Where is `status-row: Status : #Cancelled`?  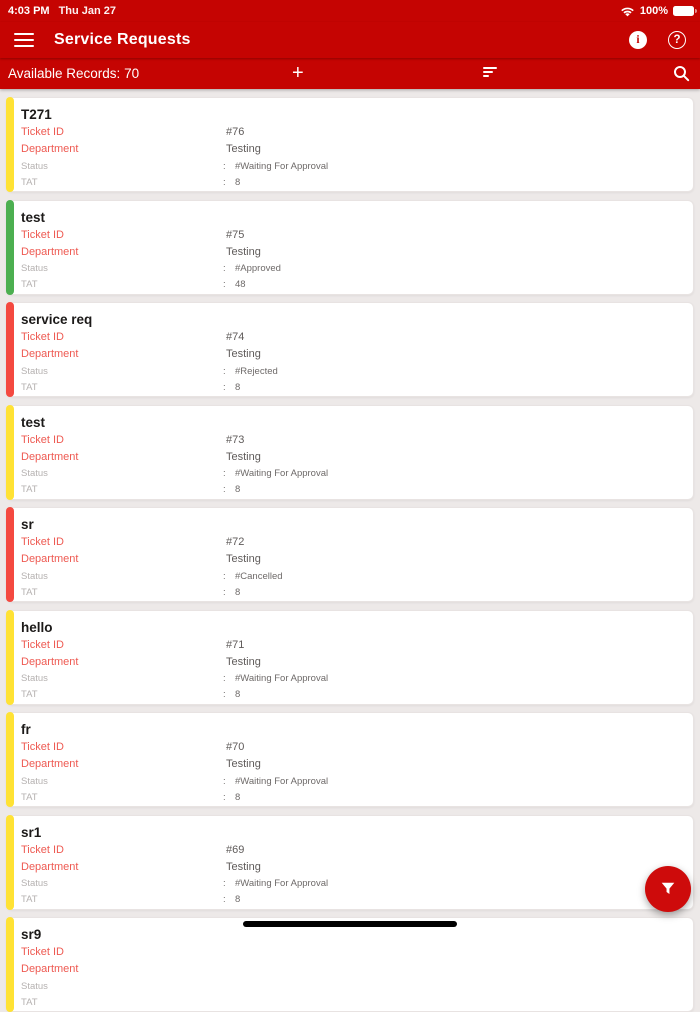 status-row: Status : #Cancelled is located at coordinates (352, 577).